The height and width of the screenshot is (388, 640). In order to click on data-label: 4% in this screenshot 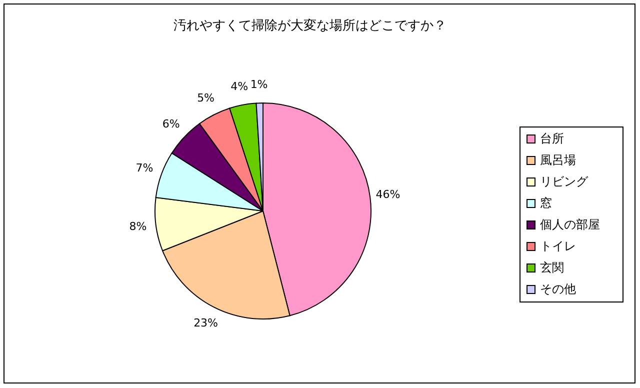, I will do `click(239, 87)`.